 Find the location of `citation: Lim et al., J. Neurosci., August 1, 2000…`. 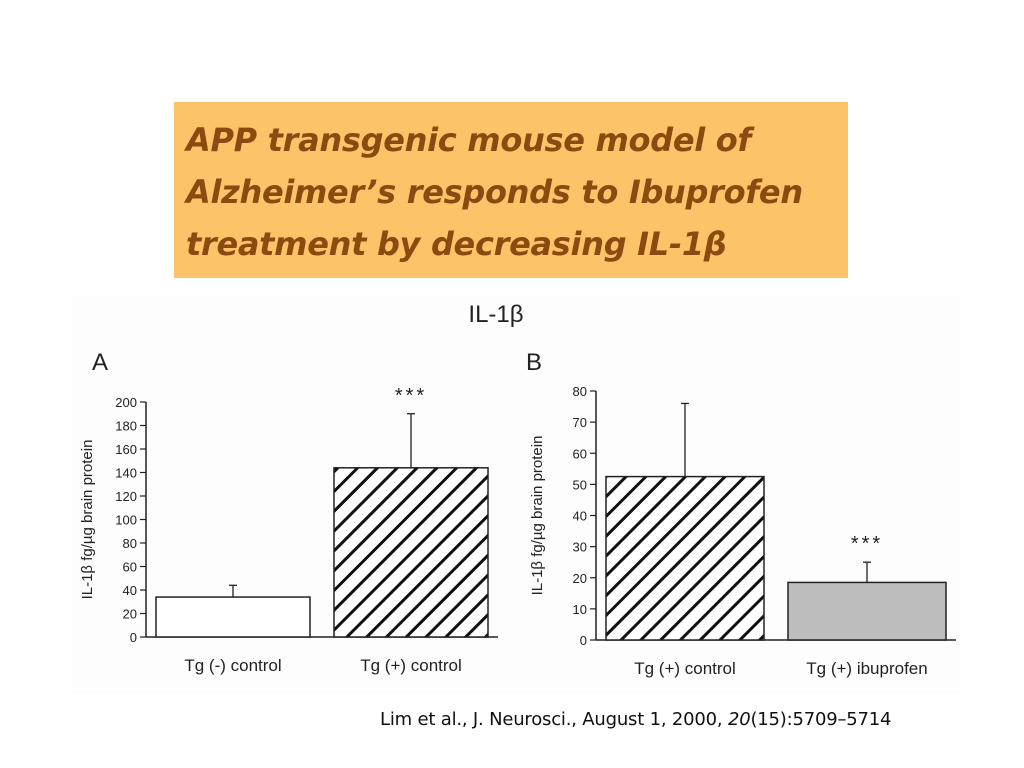

citation: Lim et al., J. Neurosci., August 1, 2000… is located at coordinates (636, 719).